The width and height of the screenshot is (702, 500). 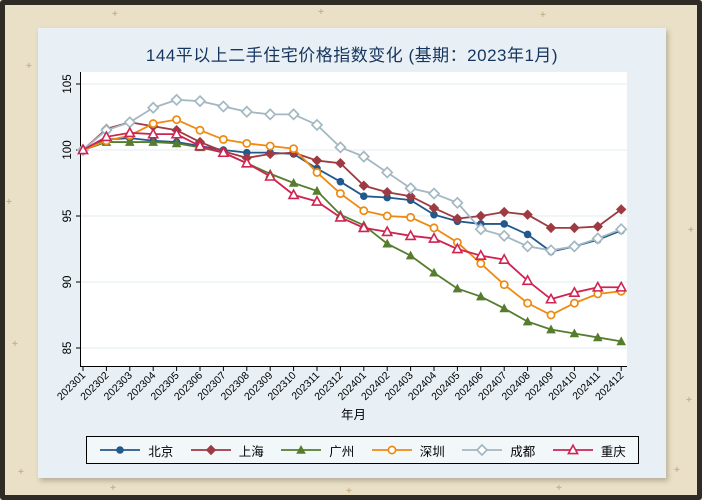 I want to click on legend-item-深圳: 深圳, so click(x=408, y=450).